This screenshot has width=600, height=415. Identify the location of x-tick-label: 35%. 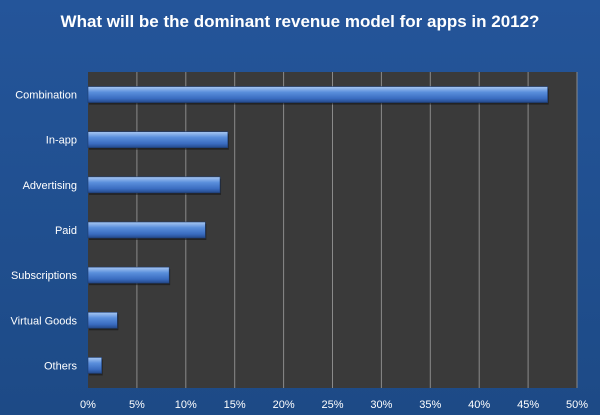
(430, 405).